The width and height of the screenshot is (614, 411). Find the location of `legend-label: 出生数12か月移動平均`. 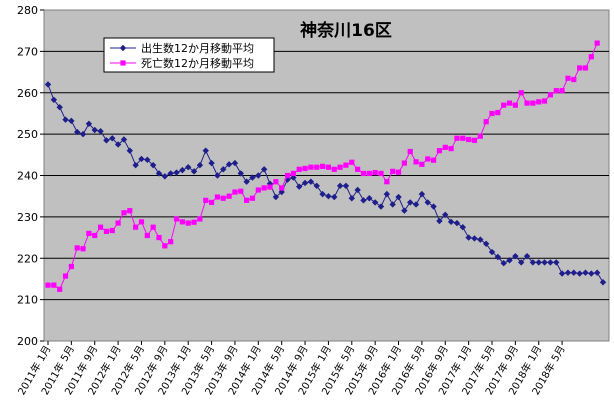

legend-label: 出生数12か月移動平均 is located at coordinates (197, 48).